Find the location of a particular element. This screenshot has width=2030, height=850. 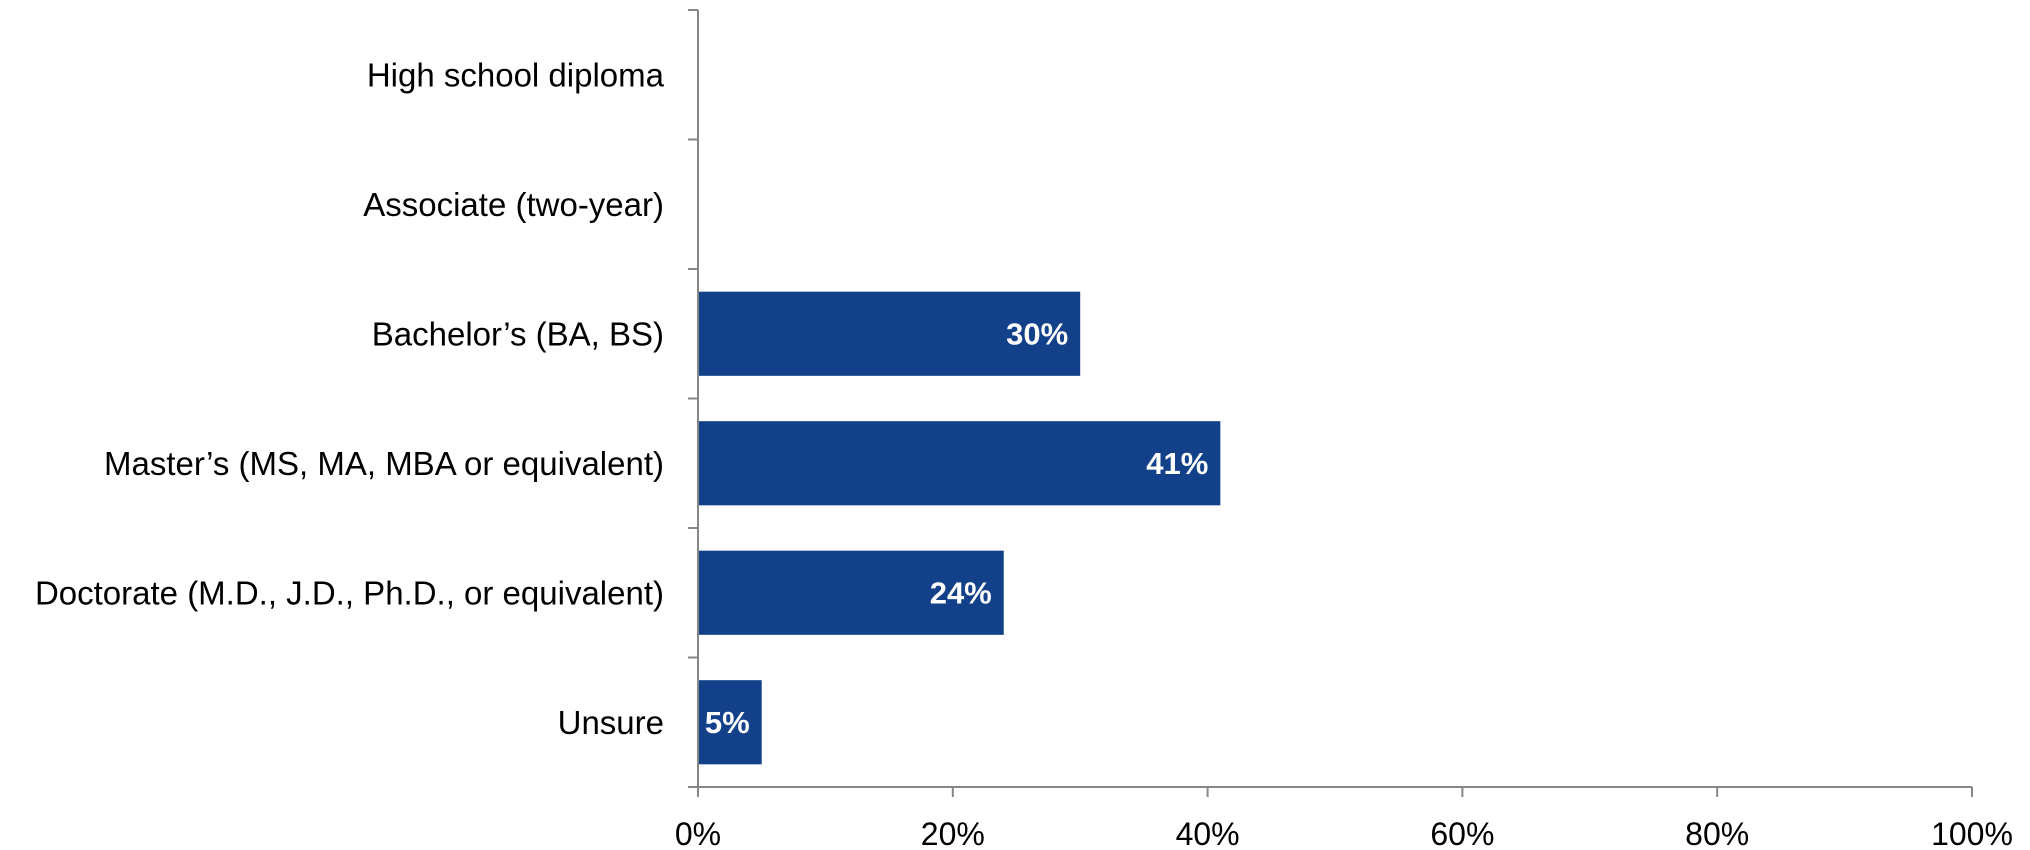

x-tick-label: 0% is located at coordinates (698, 833).